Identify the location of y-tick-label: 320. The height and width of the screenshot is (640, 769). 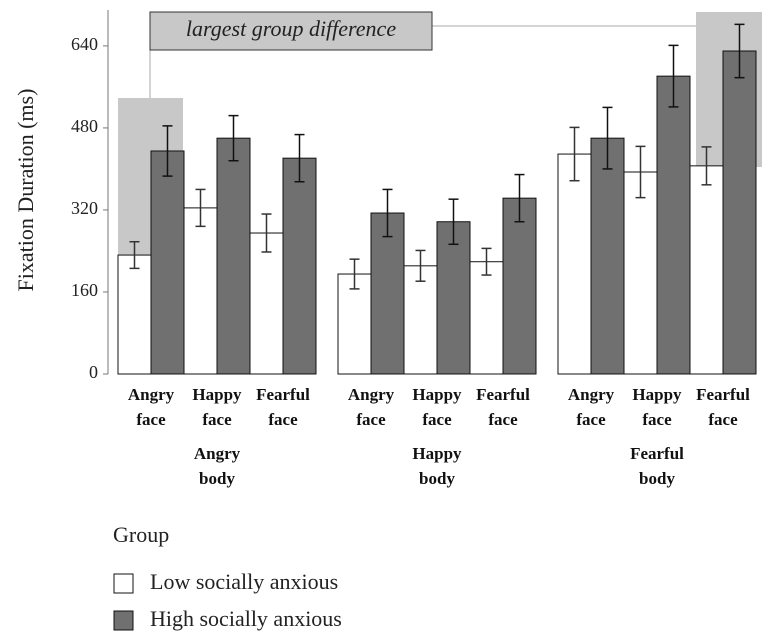
(84, 208).